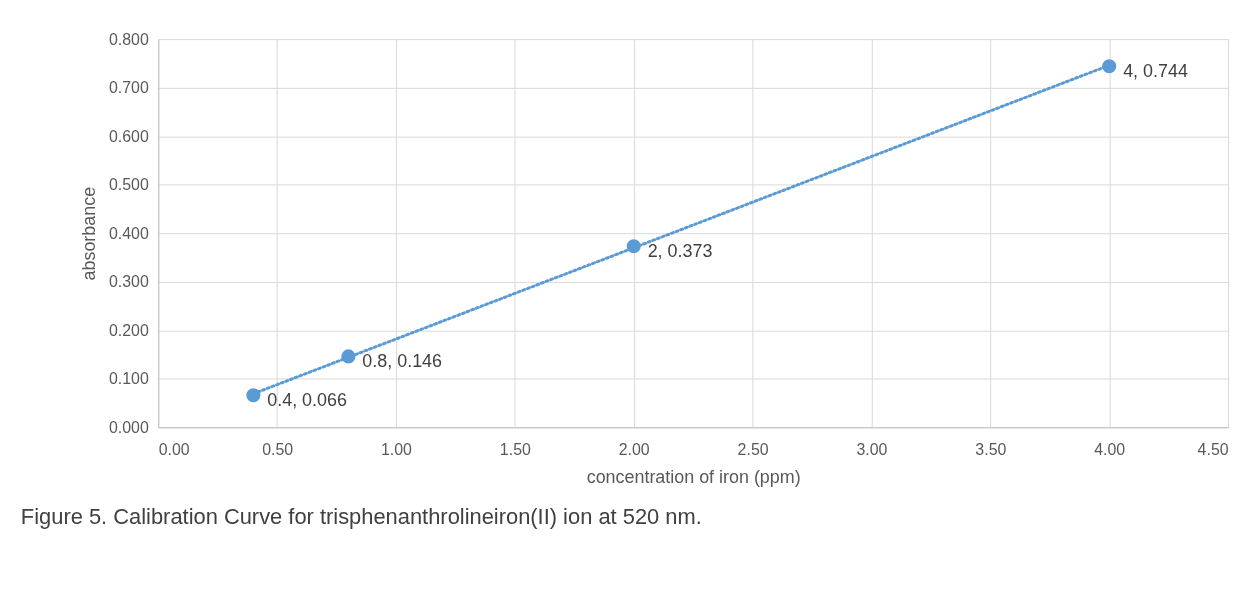 The height and width of the screenshot is (600, 1248). I want to click on y-axis-title: absorbance, so click(89, 233).